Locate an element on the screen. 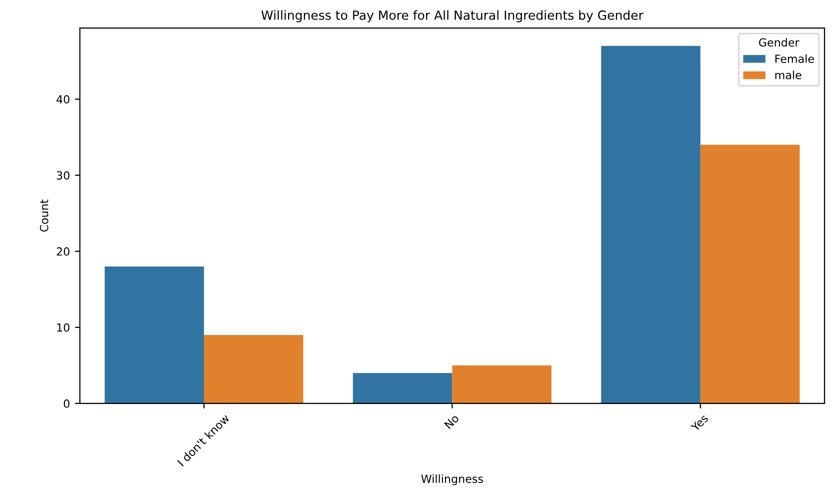 The image size is (832, 492). legend-title: Gender is located at coordinates (779, 42).